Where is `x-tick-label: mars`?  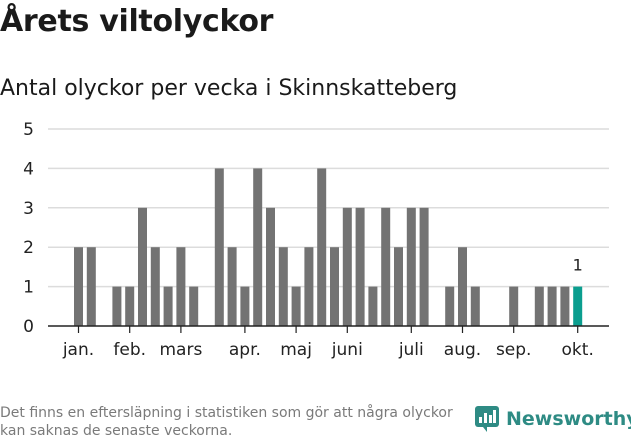
x-tick-label: mars is located at coordinates (180, 350).